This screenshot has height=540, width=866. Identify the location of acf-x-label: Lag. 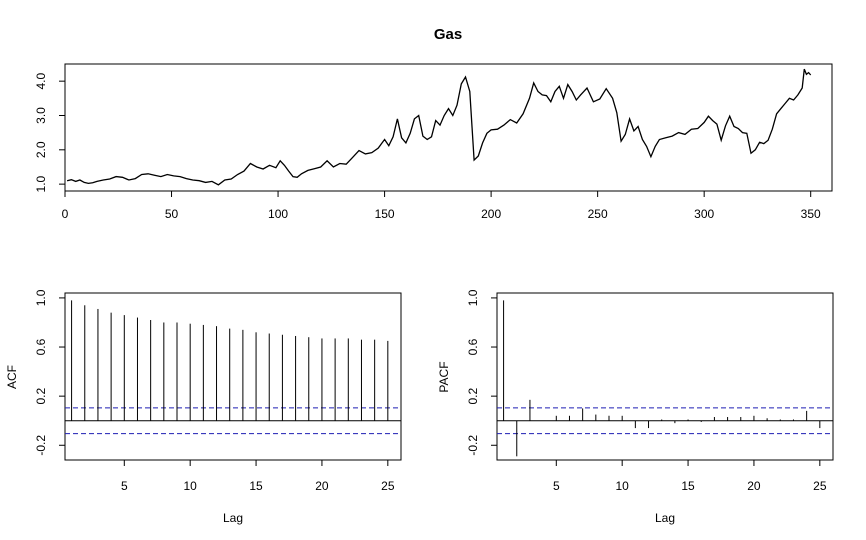
(233, 518).